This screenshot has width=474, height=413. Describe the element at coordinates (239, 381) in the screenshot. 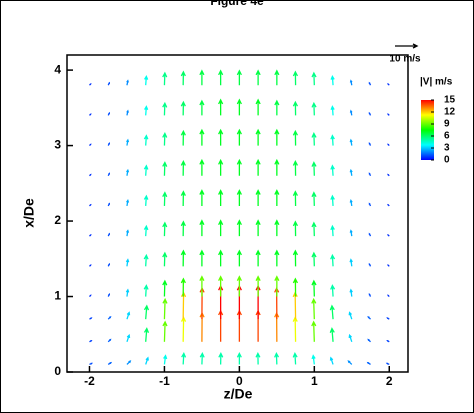

I see `x-tick-label: 0` at that location.